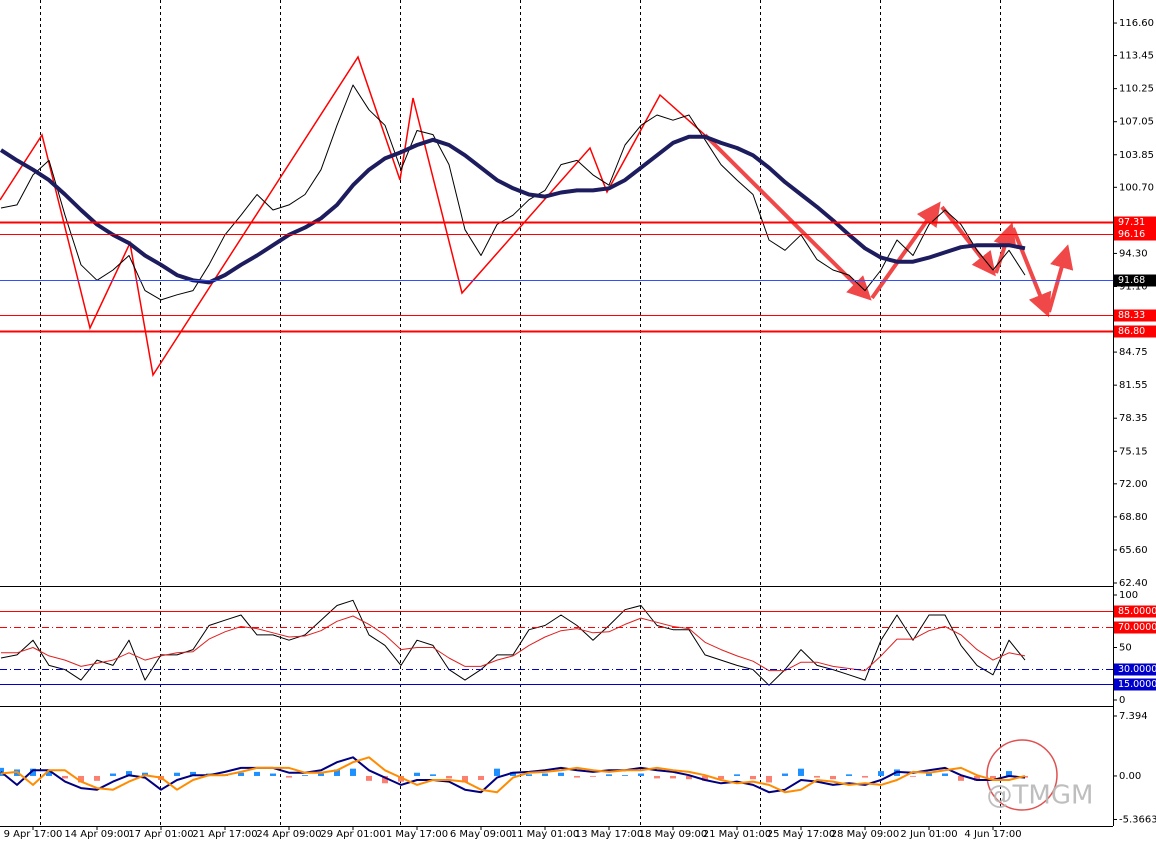 The height and width of the screenshot is (846, 1156). I want to click on watermark: @TMGM, so click(1040, 796).